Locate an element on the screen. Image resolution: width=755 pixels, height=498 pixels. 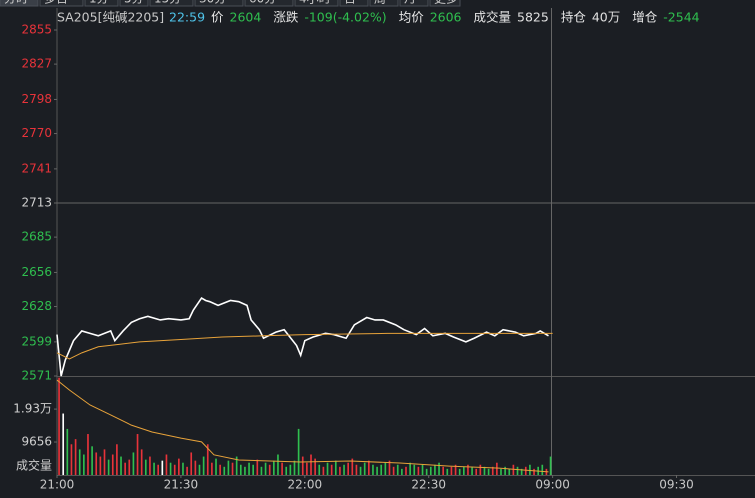
tab-label: 30分 is located at coordinates (212, 3).